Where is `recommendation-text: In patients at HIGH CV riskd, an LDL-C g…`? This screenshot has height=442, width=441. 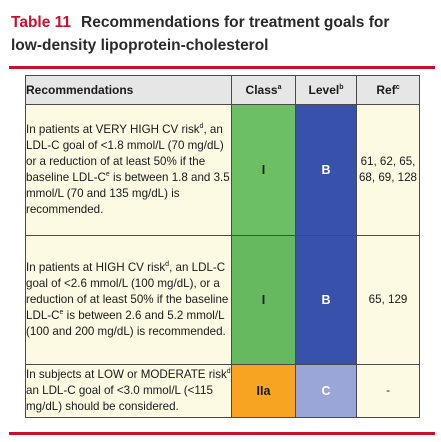
recommendation-text: In patients at HIGH CV riskd, an LDL-C g… is located at coordinates (128, 300).